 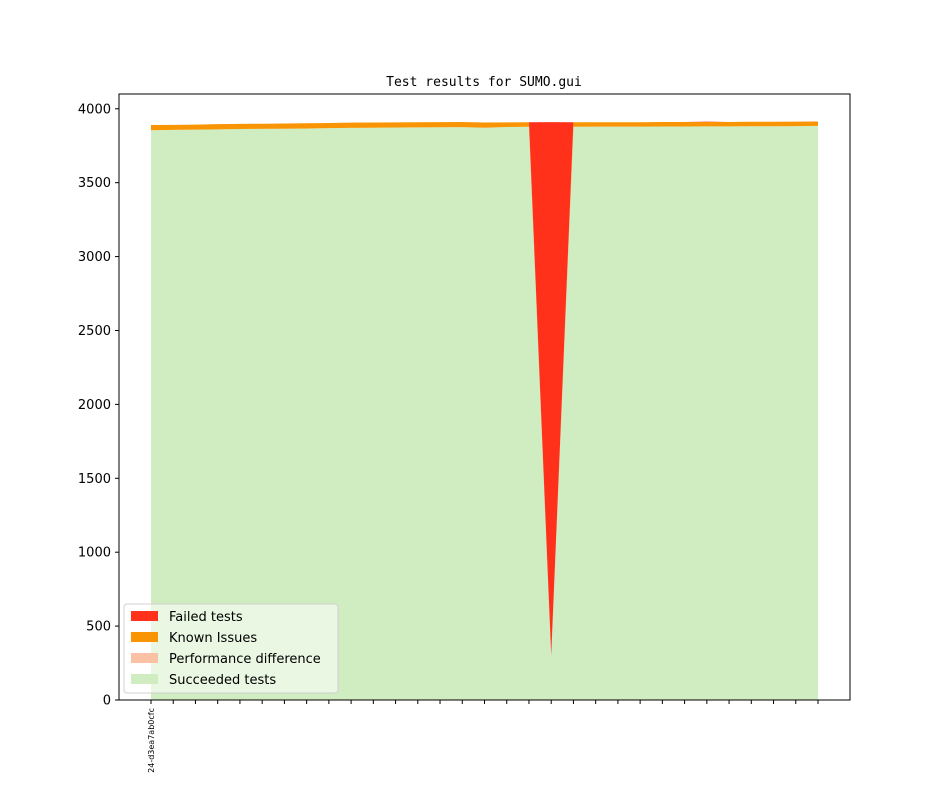 I want to click on legend-box, so click(x=231, y=648).